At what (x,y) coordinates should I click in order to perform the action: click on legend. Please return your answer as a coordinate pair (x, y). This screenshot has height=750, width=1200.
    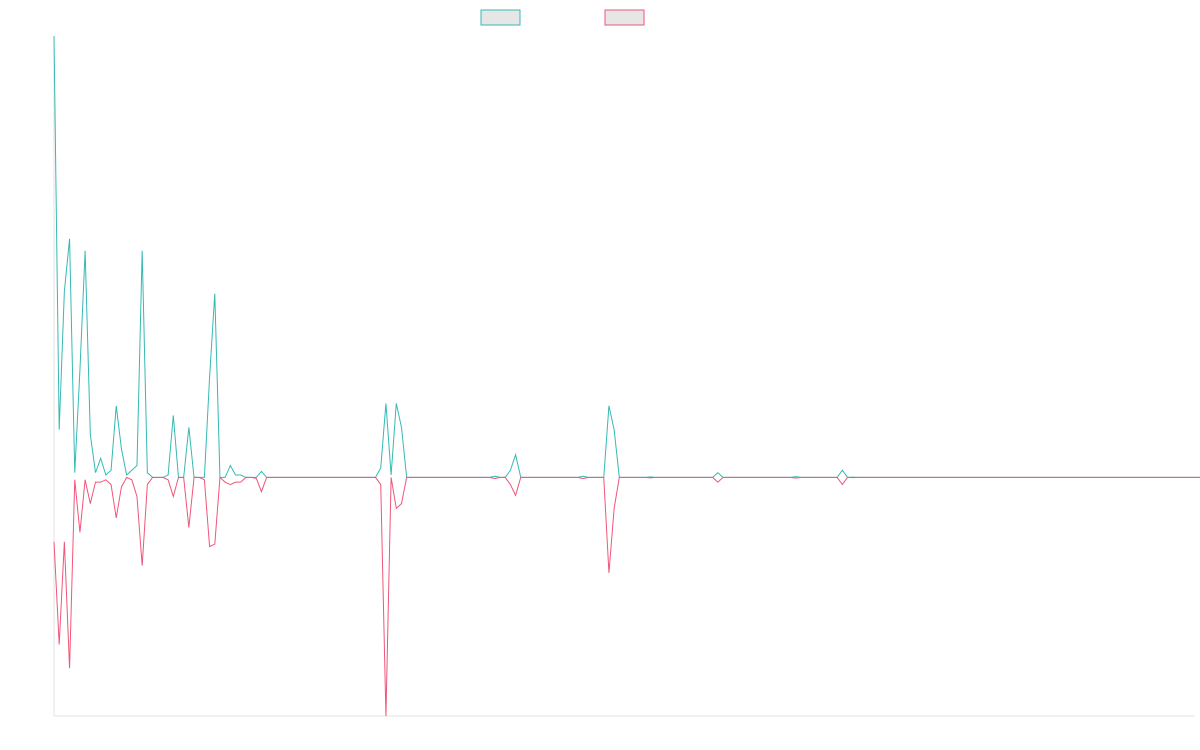
    Looking at the image, I should click on (562, 17).